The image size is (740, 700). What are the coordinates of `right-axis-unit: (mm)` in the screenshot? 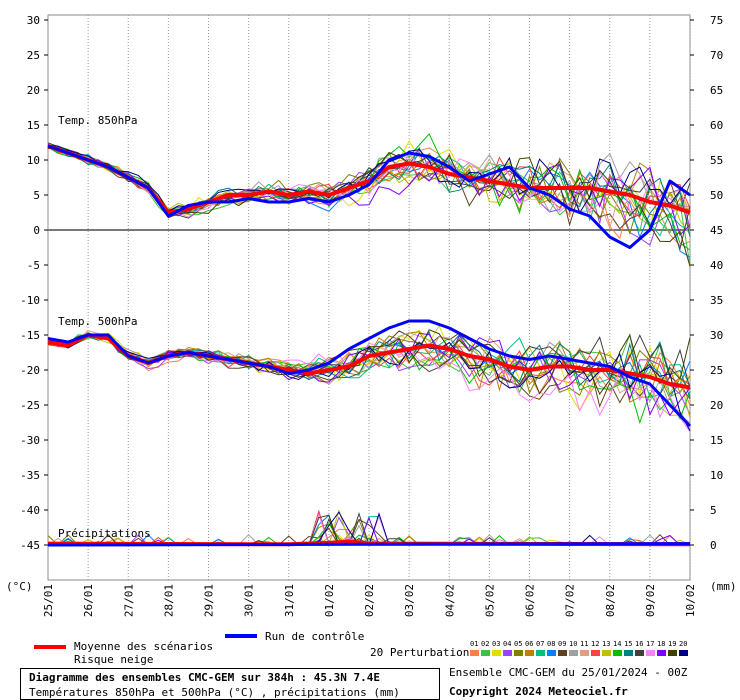 It's located at (723, 586).